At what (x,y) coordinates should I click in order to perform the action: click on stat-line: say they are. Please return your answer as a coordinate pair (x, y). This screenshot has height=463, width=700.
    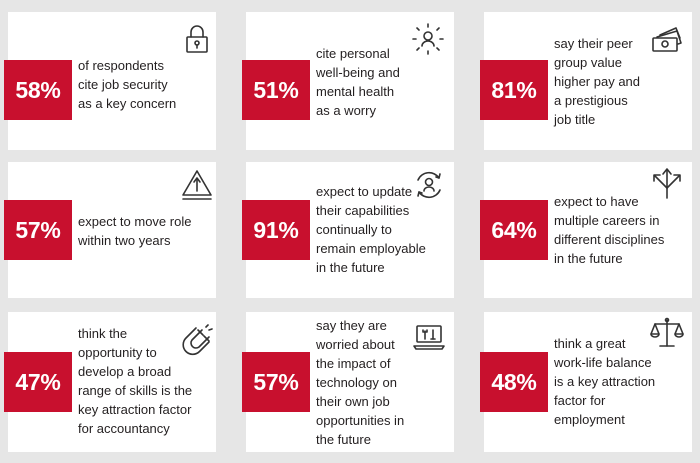
    Looking at the image, I should click on (351, 325).